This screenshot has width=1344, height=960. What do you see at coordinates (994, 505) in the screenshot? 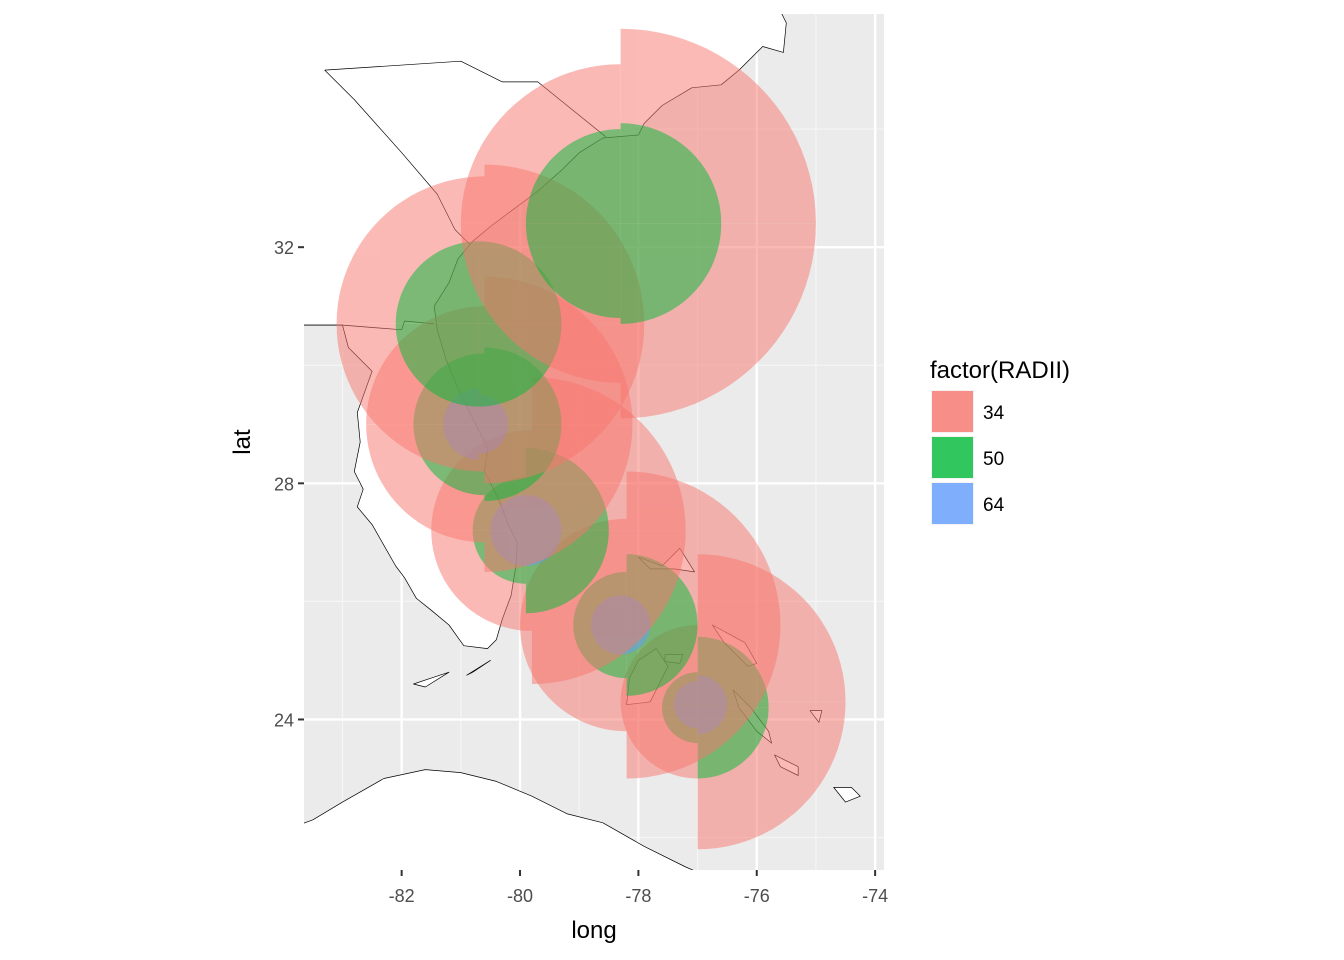
I see `legend-key-label: 64` at bounding box center [994, 505].